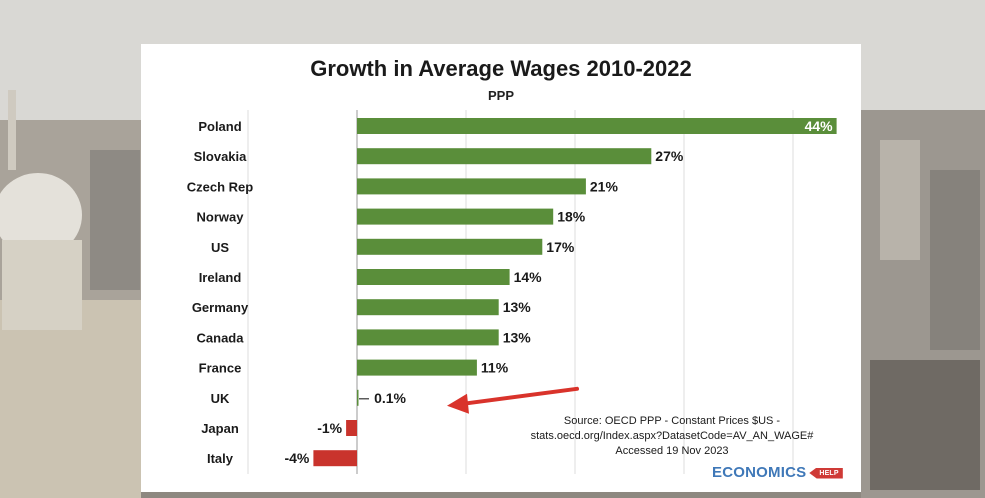 The image size is (985, 498). What do you see at coordinates (329, 428) in the screenshot?
I see `data-label: -1%` at bounding box center [329, 428].